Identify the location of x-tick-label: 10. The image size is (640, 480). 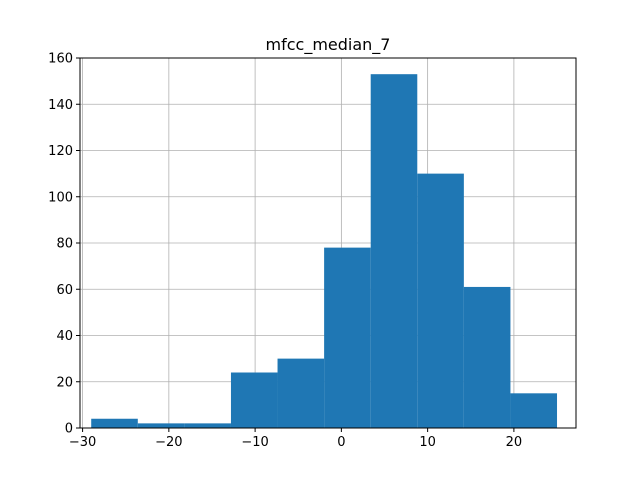
(427, 442).